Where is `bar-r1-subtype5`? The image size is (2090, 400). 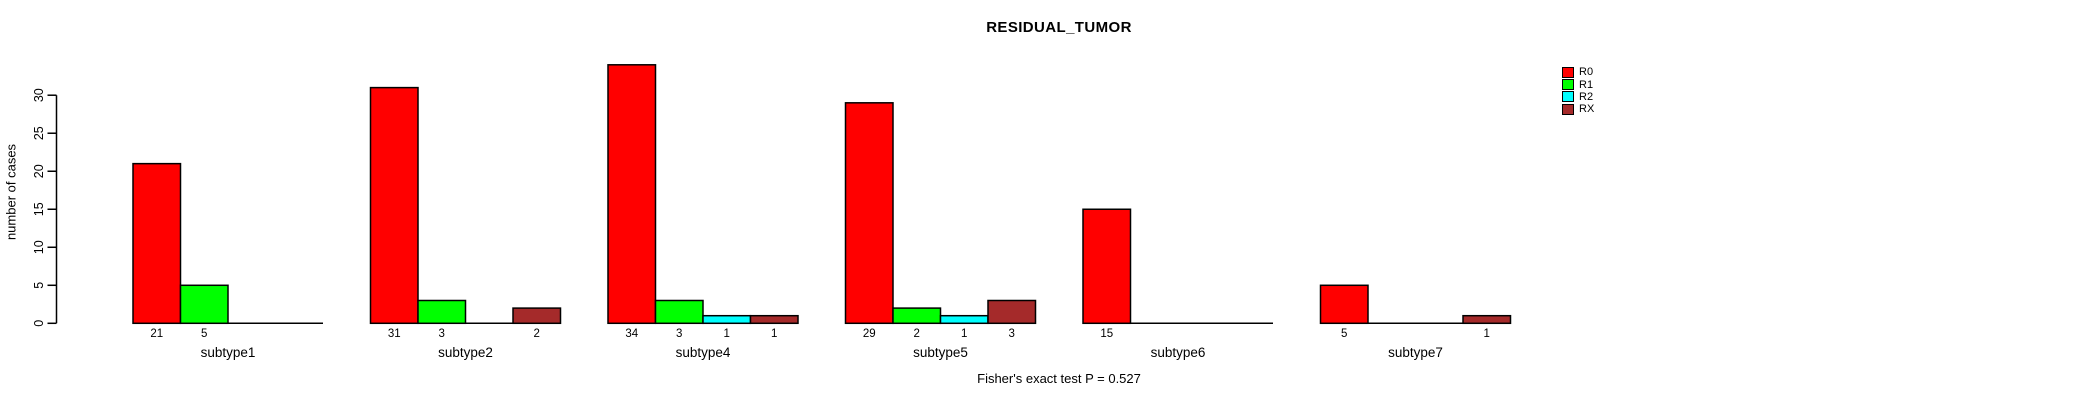 bar-r1-subtype5 is located at coordinates (917, 316).